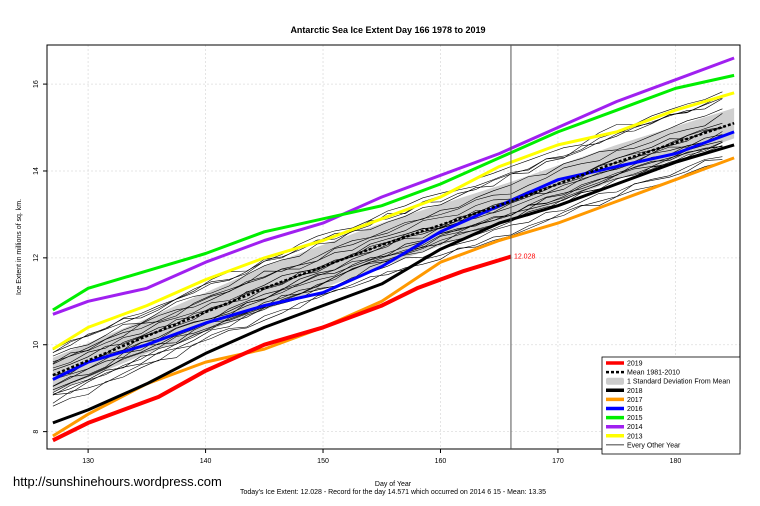 This screenshot has height=506, width=760. Describe the element at coordinates (381, 457) in the screenshot. I see `x-axis: 130 140 150 160 170 180` at that location.